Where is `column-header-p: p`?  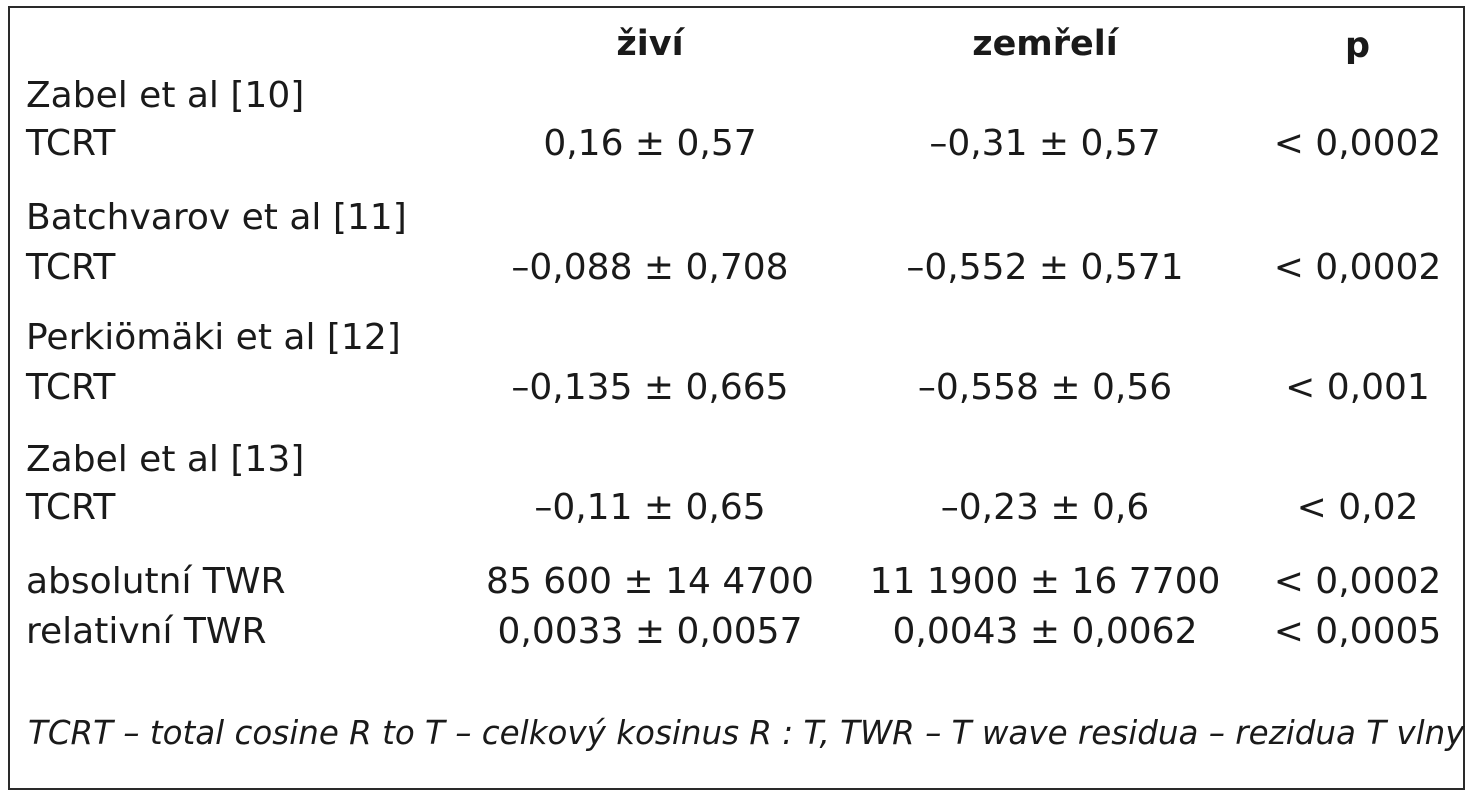
column-header-p: p is located at coordinates (1357, 46).